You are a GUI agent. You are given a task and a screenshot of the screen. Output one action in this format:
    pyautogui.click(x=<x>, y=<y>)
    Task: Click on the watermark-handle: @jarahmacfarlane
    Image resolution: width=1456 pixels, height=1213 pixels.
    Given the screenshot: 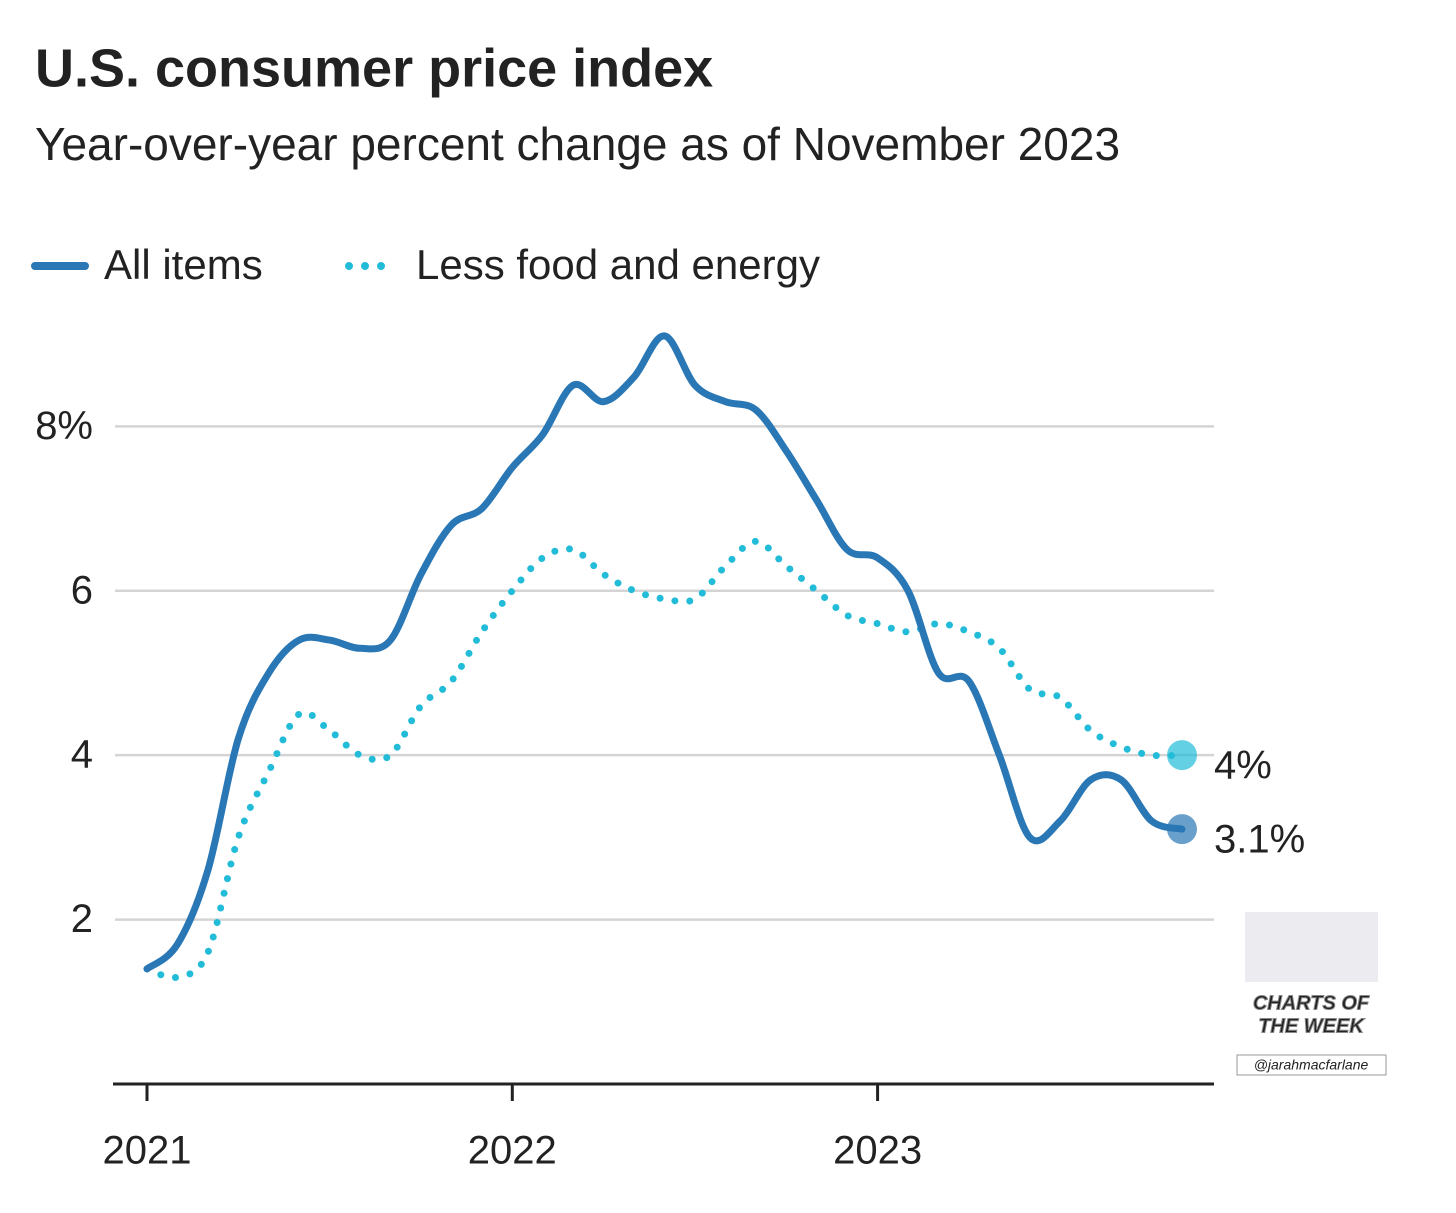 What is the action you would take?
    pyautogui.click(x=1311, y=1065)
    